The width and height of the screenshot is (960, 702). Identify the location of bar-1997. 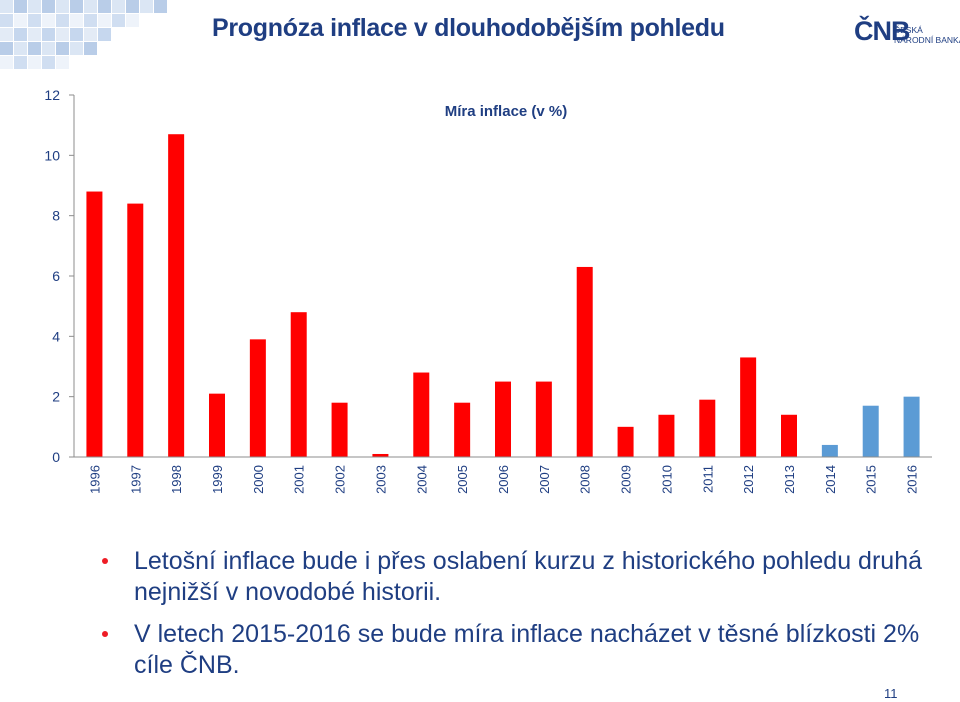
(135, 330).